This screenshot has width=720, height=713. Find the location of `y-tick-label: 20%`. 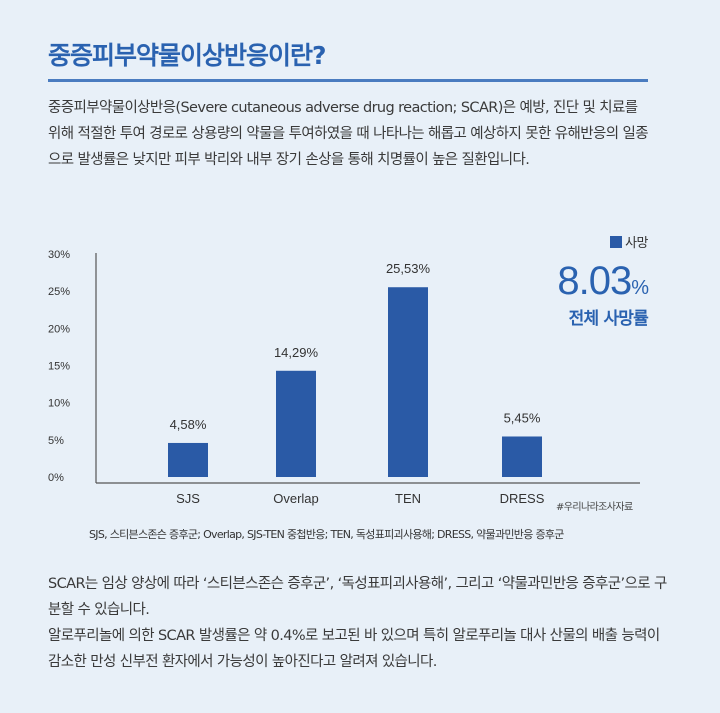

y-tick-label: 20% is located at coordinates (59, 329).